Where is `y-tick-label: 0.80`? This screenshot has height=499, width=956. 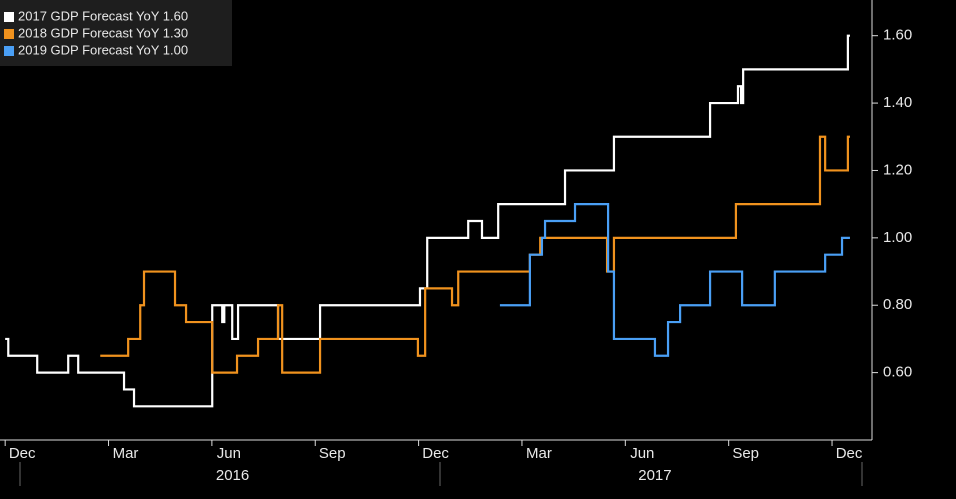
y-tick-label: 0.80 is located at coordinates (897, 304).